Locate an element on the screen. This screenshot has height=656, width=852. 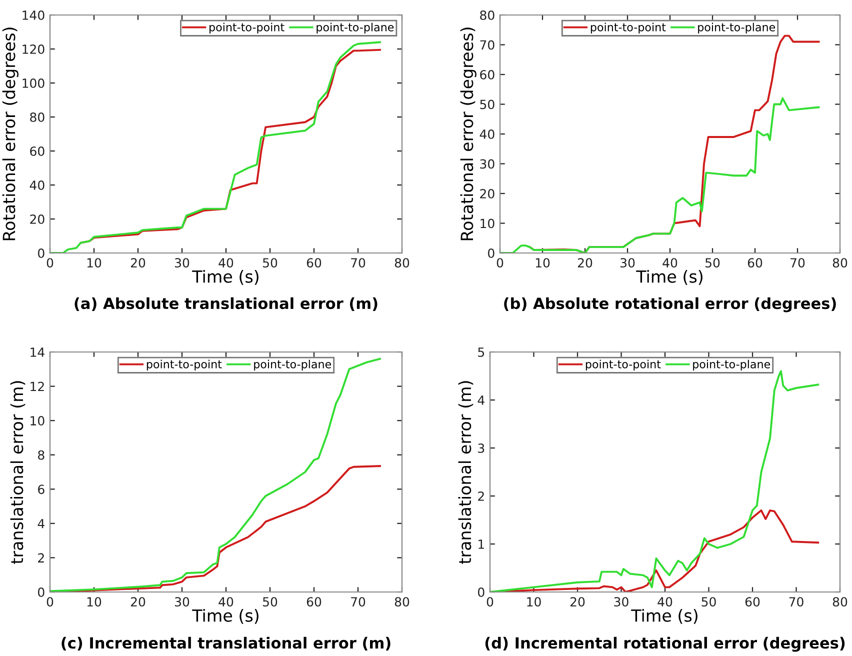
y-tick-label: 30 is located at coordinates (487, 164).